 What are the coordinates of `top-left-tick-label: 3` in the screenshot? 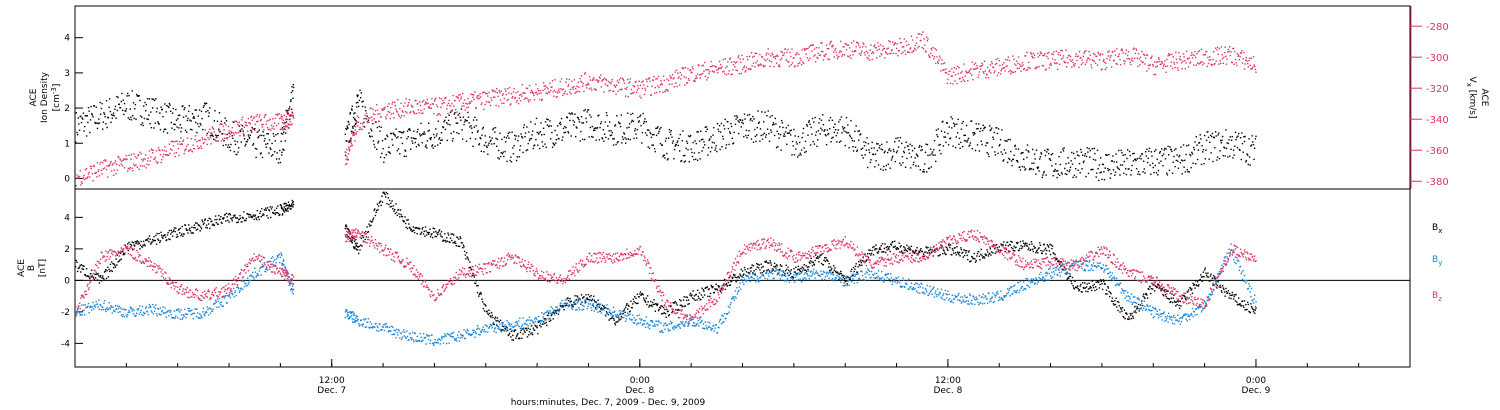 It's located at (67, 74).